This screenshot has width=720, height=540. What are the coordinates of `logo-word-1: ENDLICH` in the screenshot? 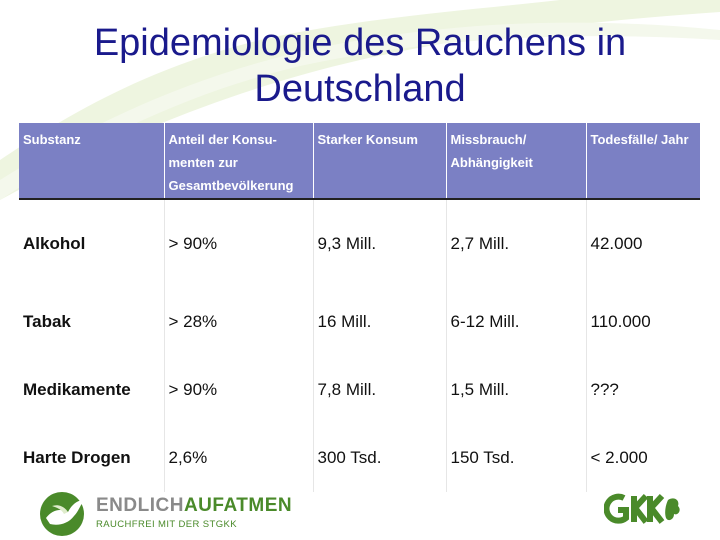 It's located at (140, 505).